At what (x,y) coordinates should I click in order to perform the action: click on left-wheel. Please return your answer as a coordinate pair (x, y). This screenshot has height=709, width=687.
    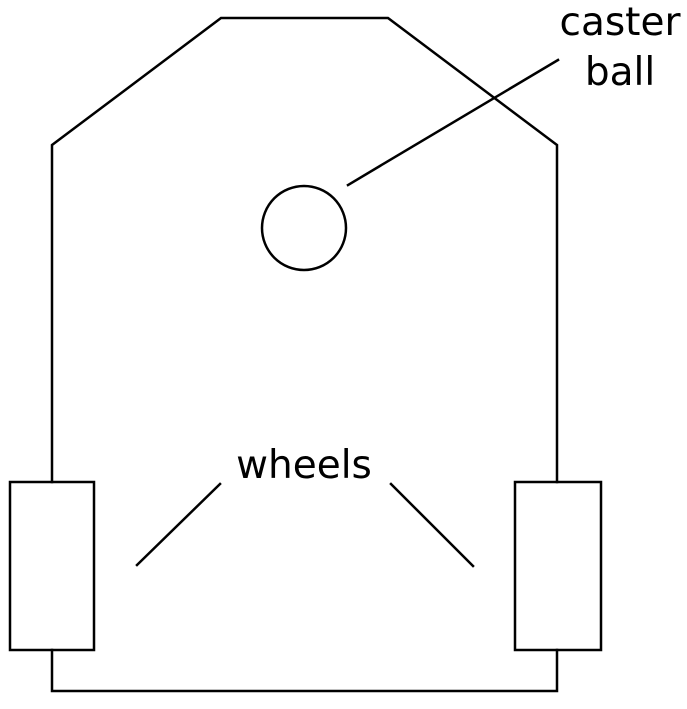
    Looking at the image, I should click on (52, 566).